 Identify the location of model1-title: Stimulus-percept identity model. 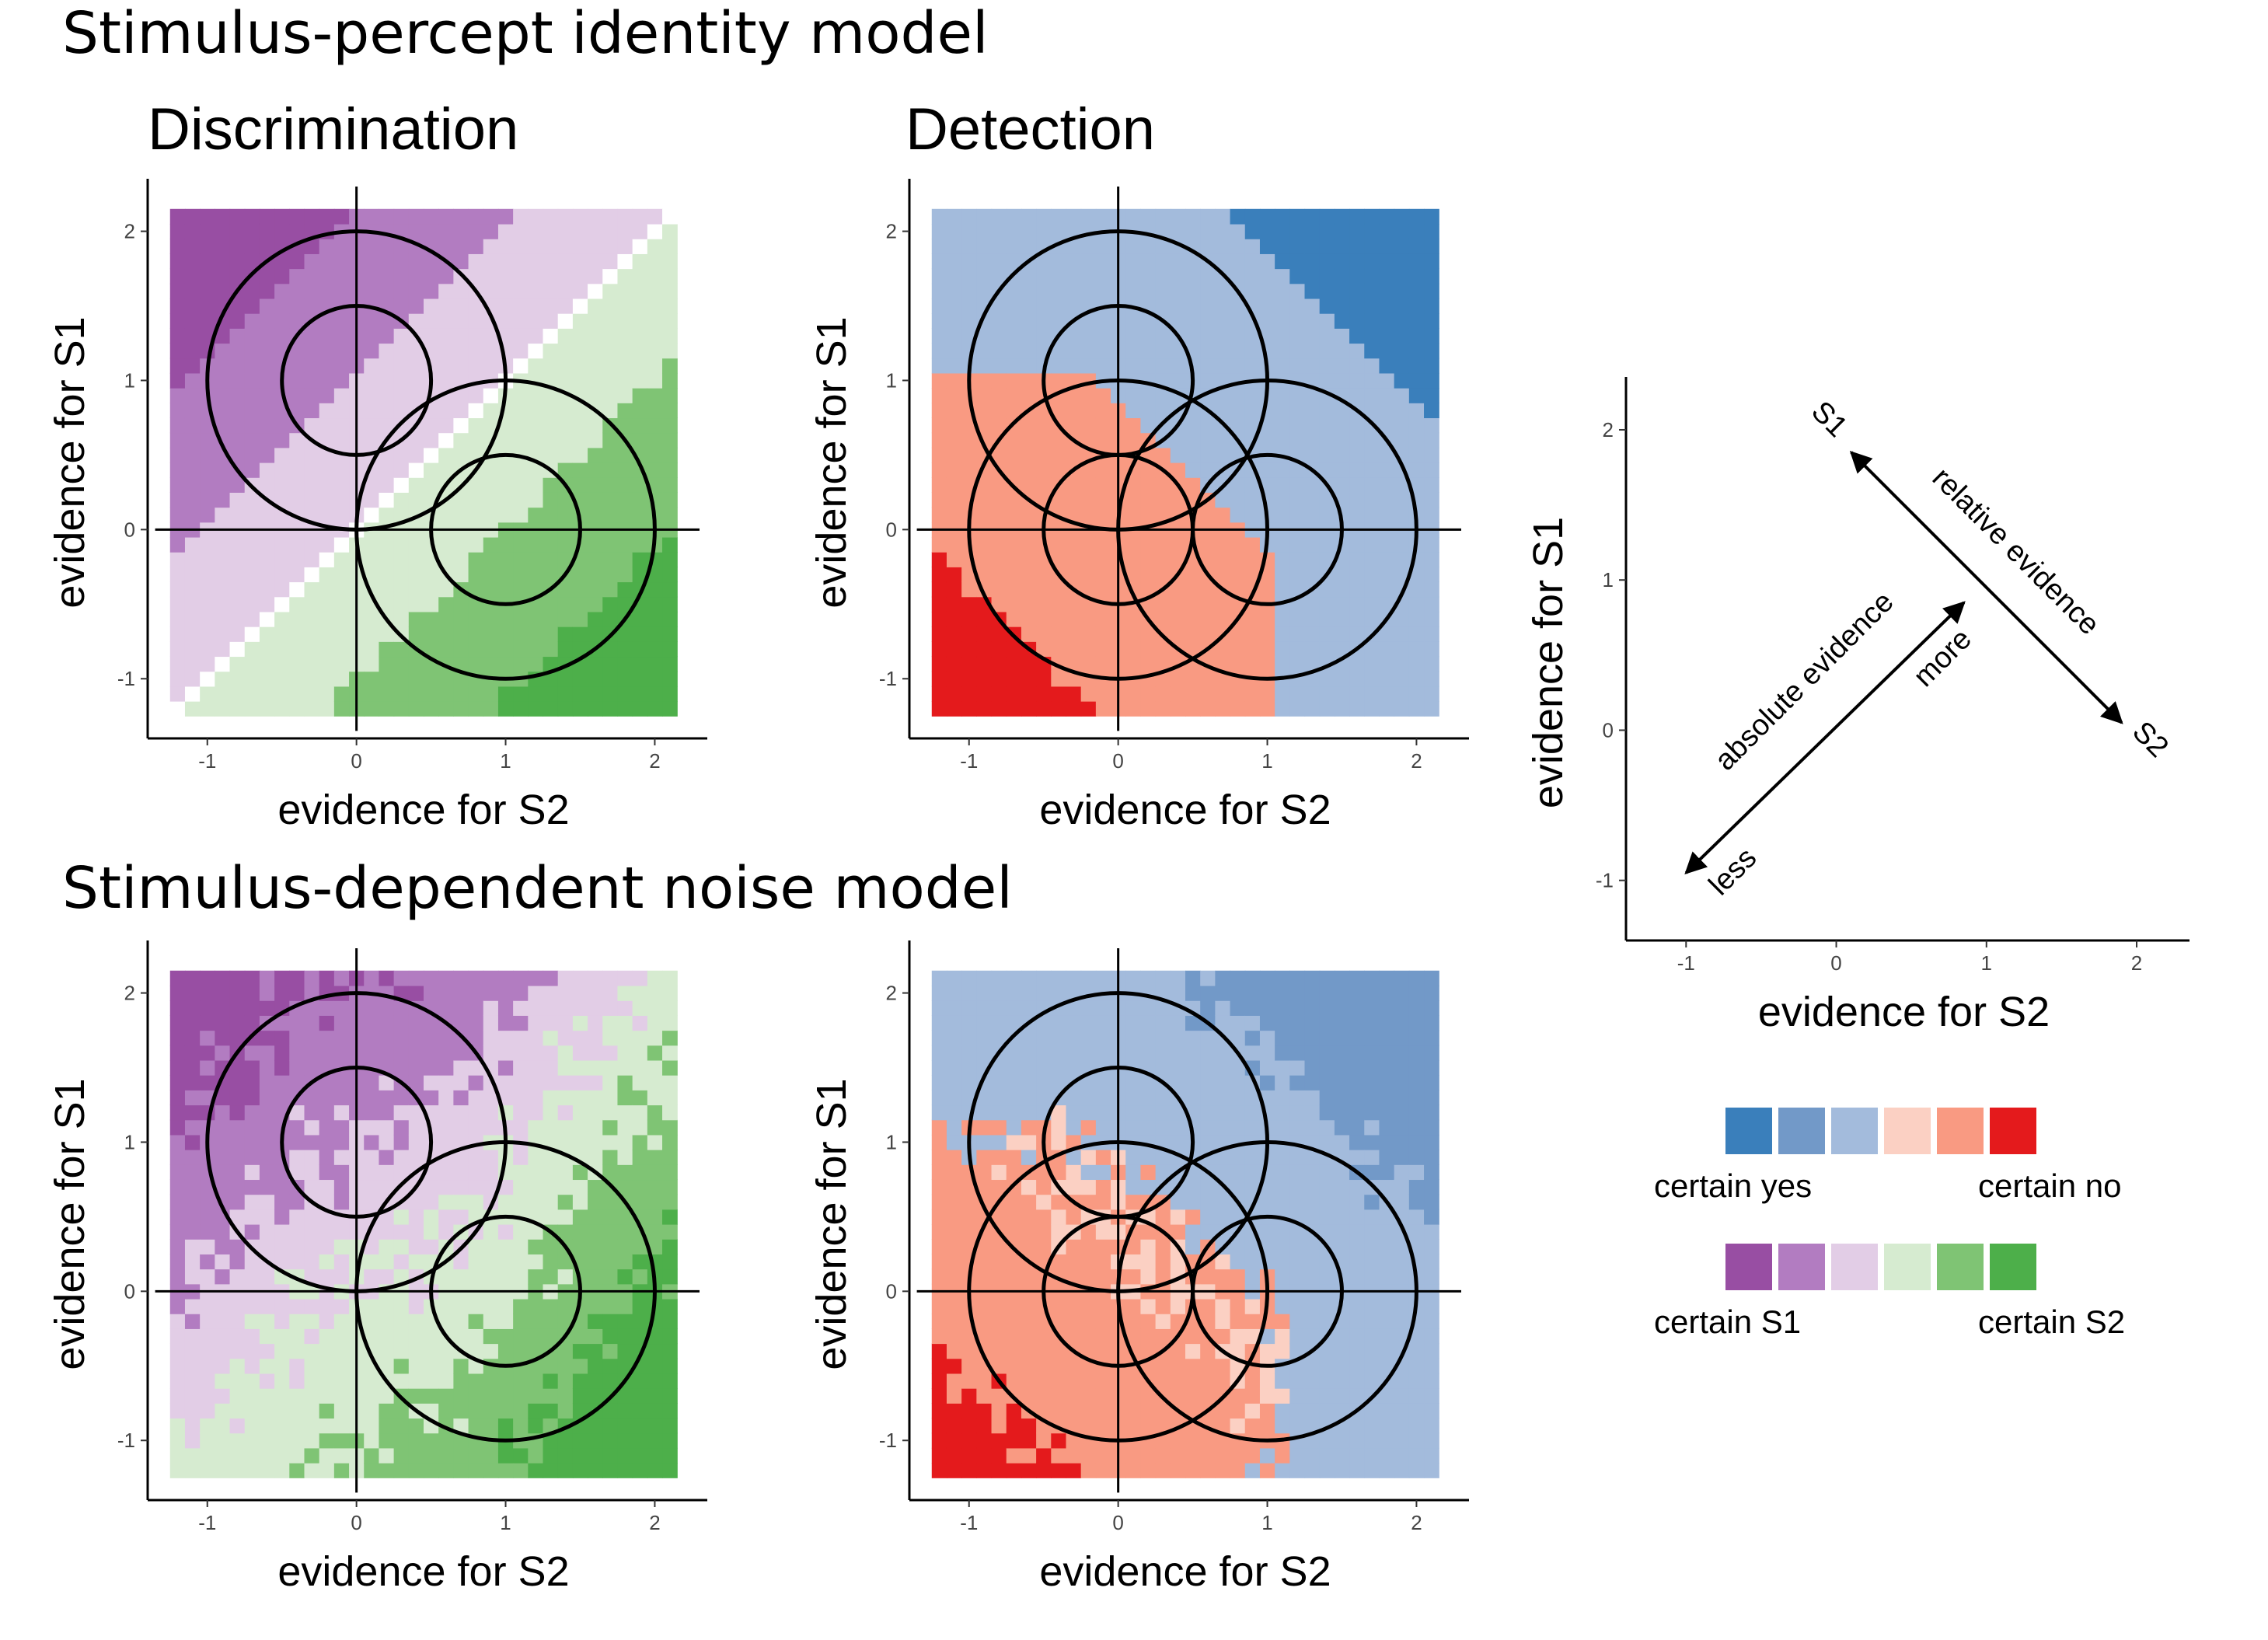
(525, 33).